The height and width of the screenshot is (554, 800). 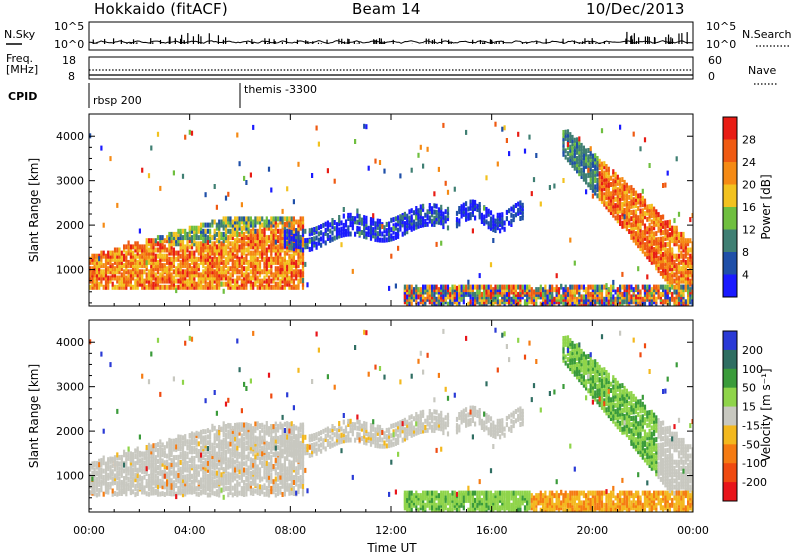 I want to click on nave-label: Nave, so click(x=762, y=70).